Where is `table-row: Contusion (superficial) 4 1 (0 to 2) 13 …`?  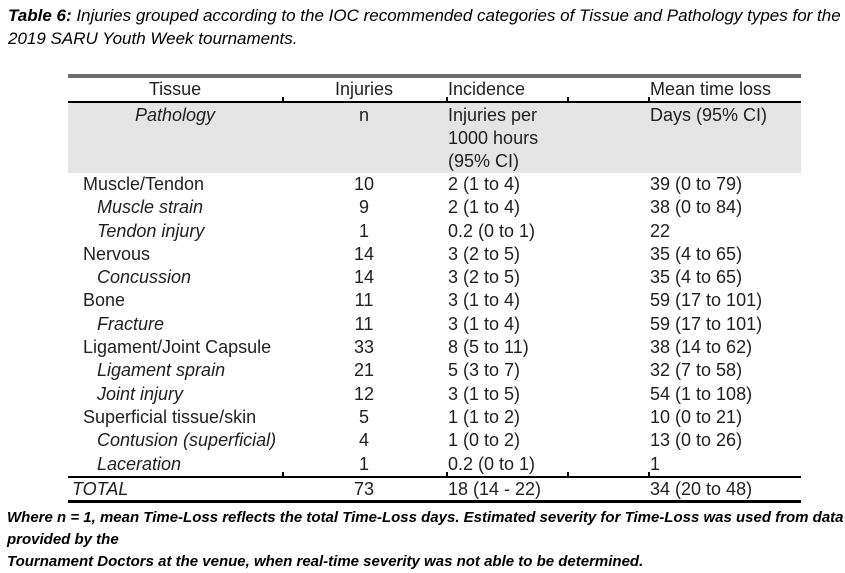
table-row: Contusion (superficial) 4 1 (0 to 2) 13 … is located at coordinates (434, 440).